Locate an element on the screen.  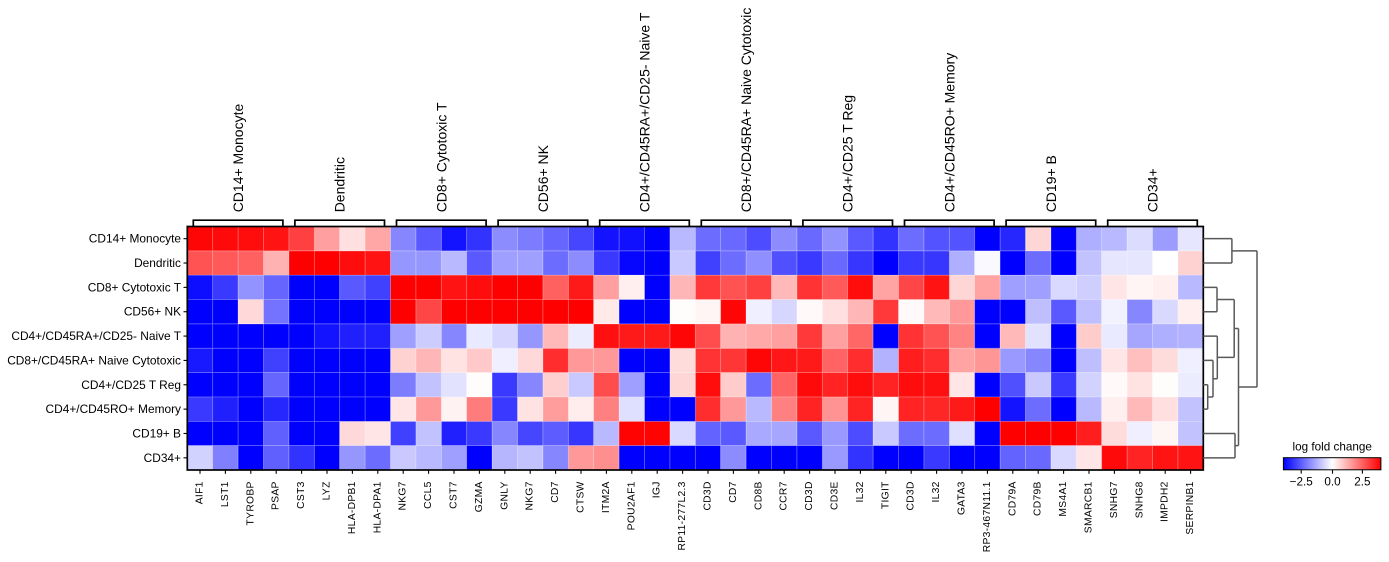
svg-text: SMARCB1 is located at coordinates (1089, 507).